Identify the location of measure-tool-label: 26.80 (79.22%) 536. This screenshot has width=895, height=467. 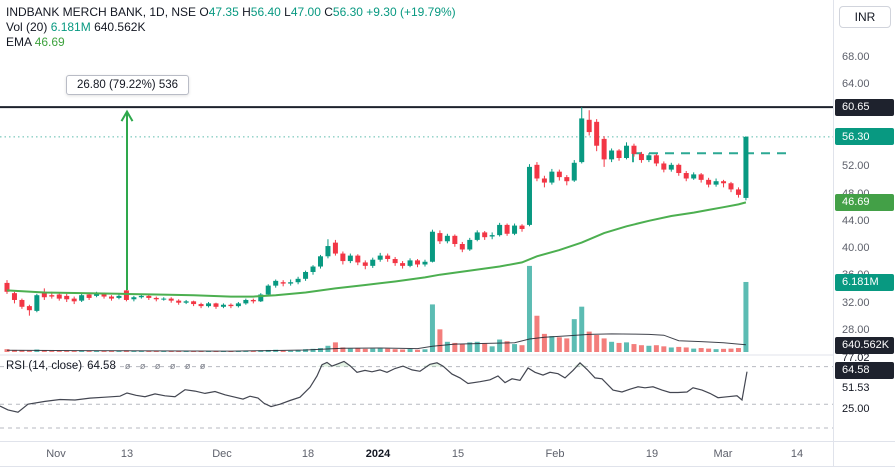
(128, 85).